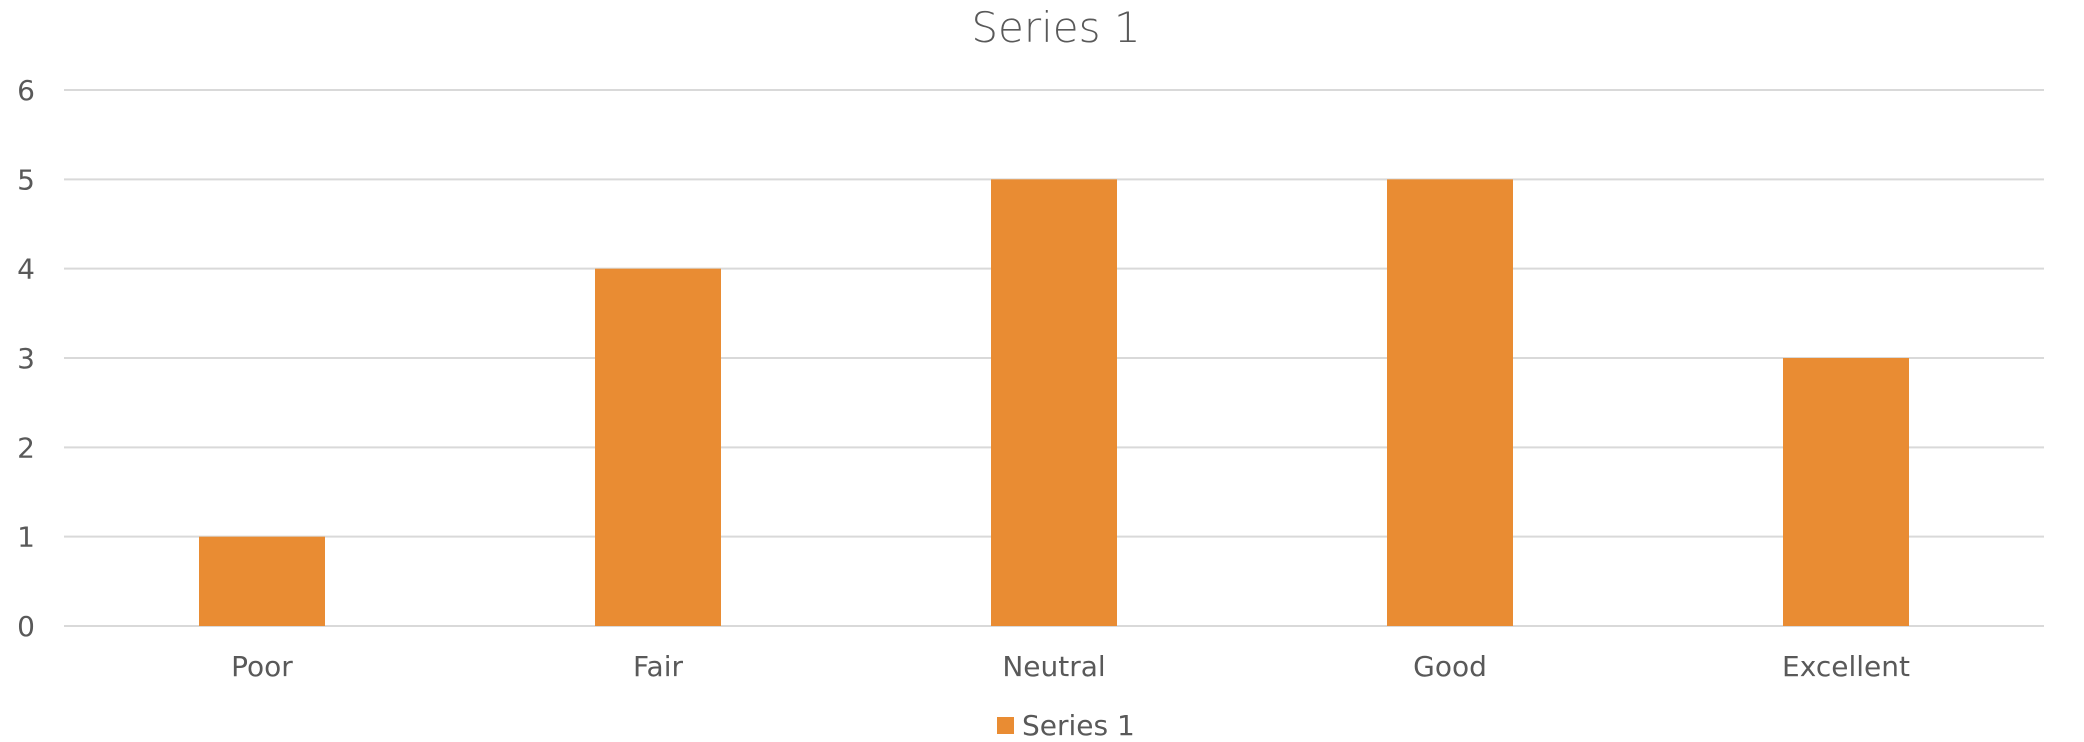 The image size is (2084, 742). Describe the element at coordinates (26, 90) in the screenshot. I see `y-tick-label: 6` at that location.